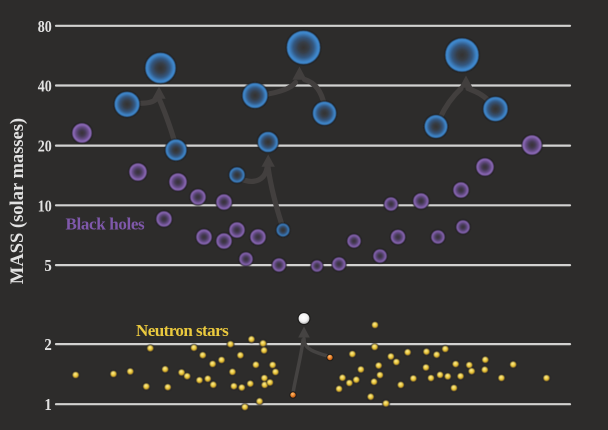 This screenshot has width=608, height=430. What do you see at coordinates (47, 404) in the screenshot?
I see `svg-text: 1` at bounding box center [47, 404].